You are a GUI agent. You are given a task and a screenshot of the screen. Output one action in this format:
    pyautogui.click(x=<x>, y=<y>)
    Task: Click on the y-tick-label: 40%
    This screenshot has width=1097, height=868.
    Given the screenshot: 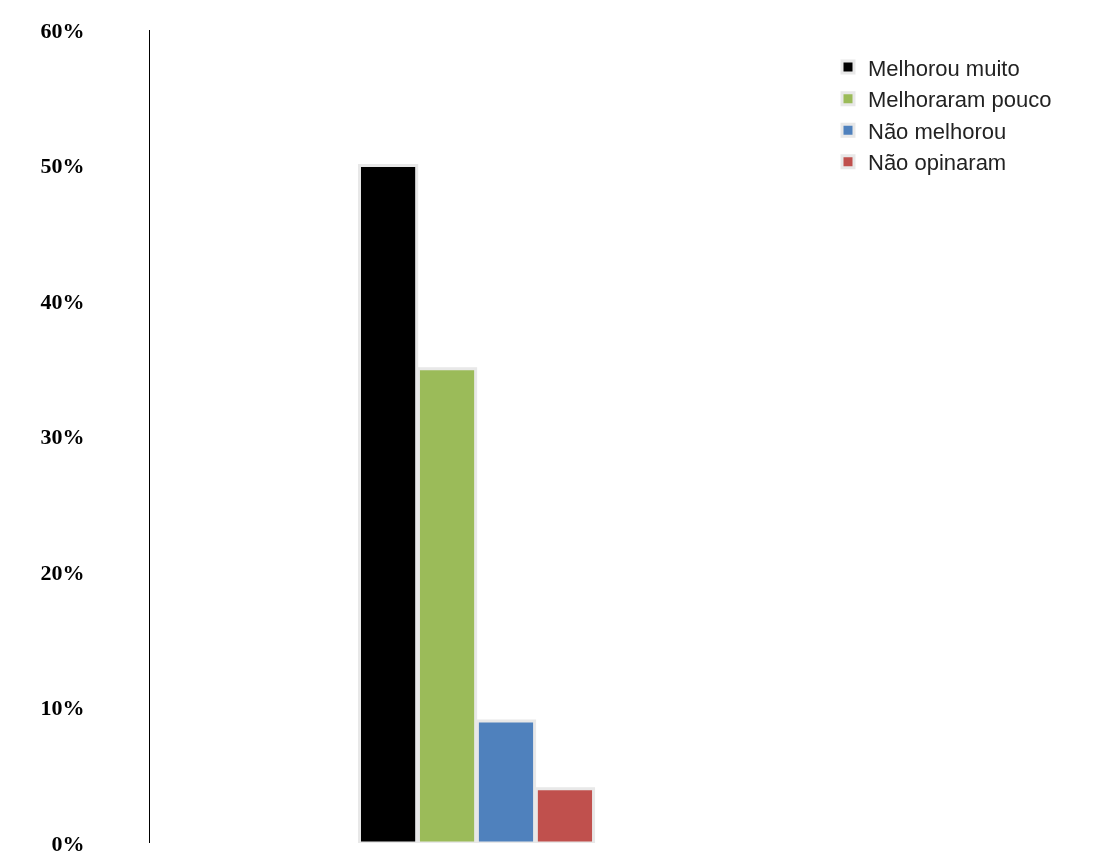 What is the action you would take?
    pyautogui.click(x=62, y=301)
    